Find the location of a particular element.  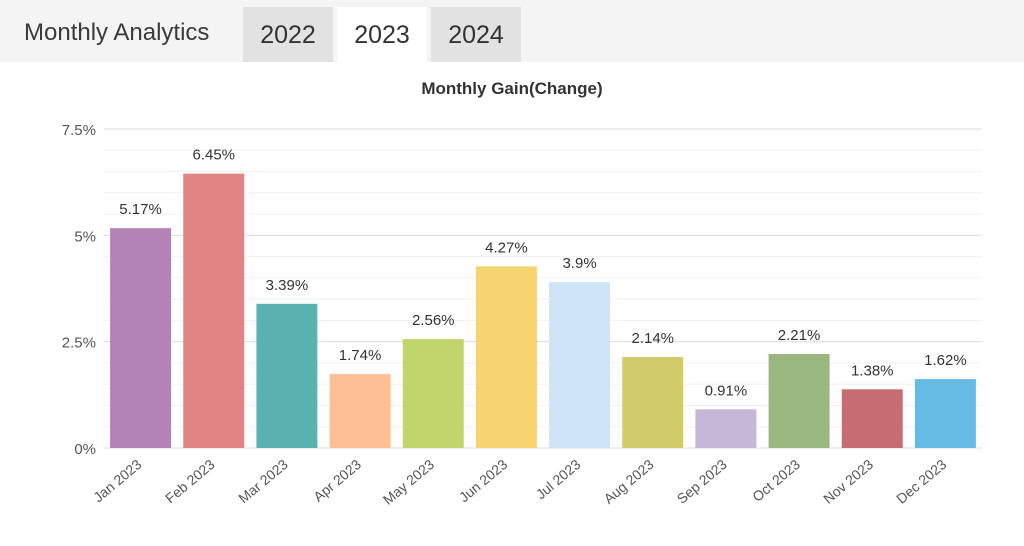

y-axis-ticks: 0% 2.5% 5% 7.5% is located at coordinates (79, 290).